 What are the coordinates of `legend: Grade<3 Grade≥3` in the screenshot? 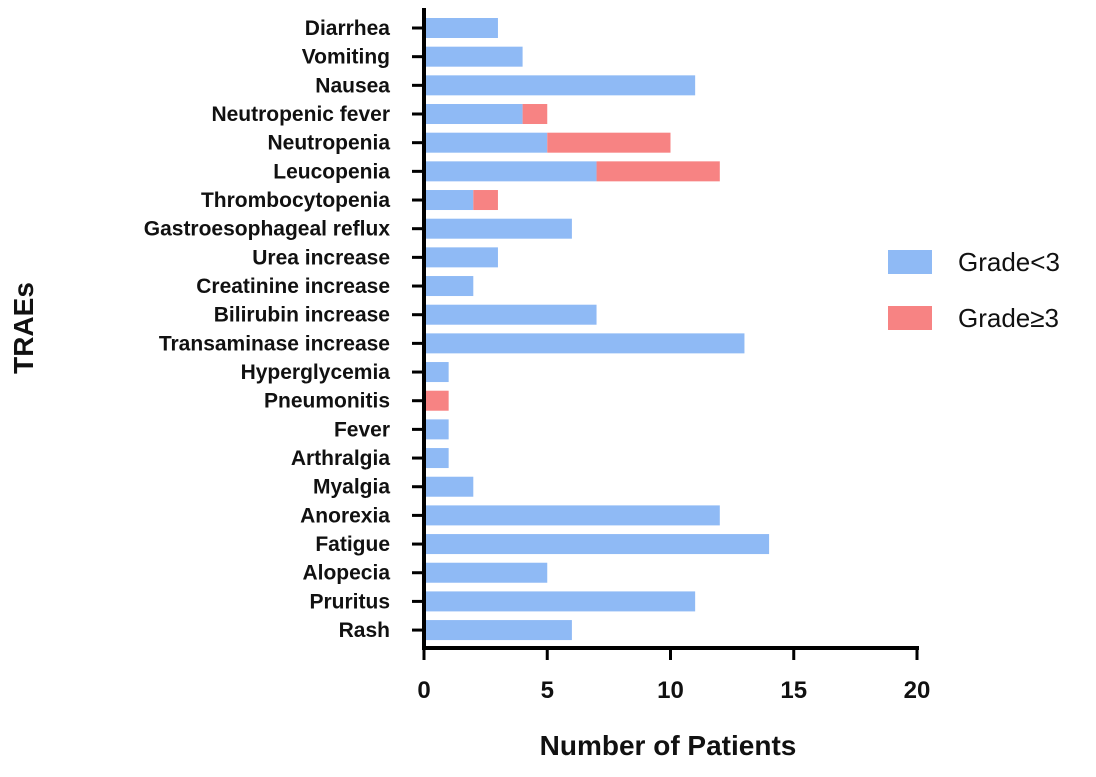 It's located at (974, 290).